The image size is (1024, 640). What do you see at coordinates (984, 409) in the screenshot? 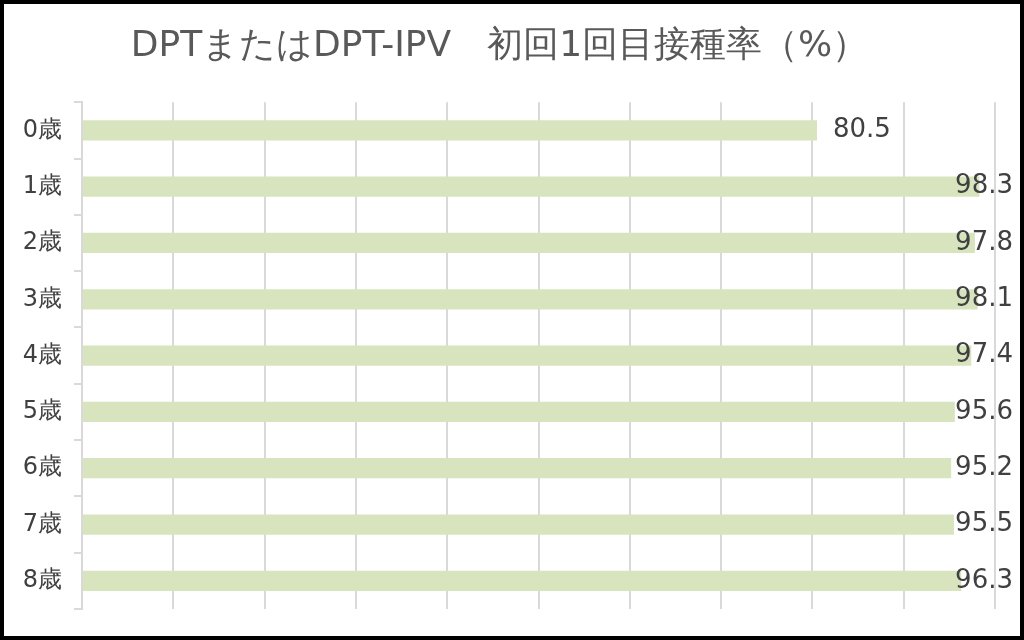
I see `data-label: 95.6` at bounding box center [984, 409].